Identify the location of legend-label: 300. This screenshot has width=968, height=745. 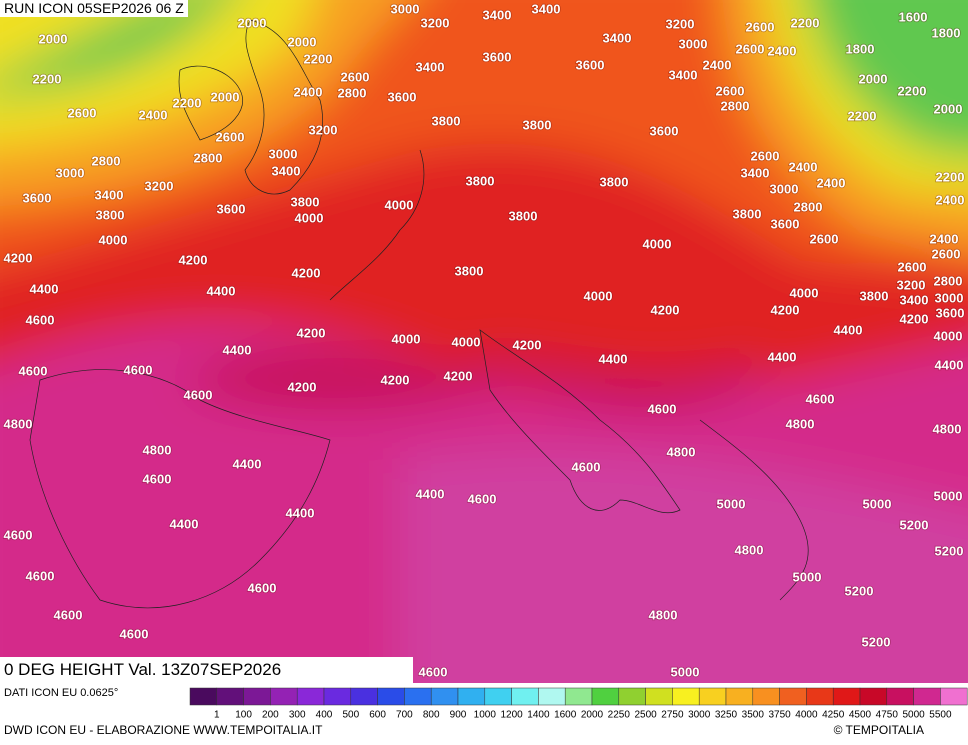
(297, 715).